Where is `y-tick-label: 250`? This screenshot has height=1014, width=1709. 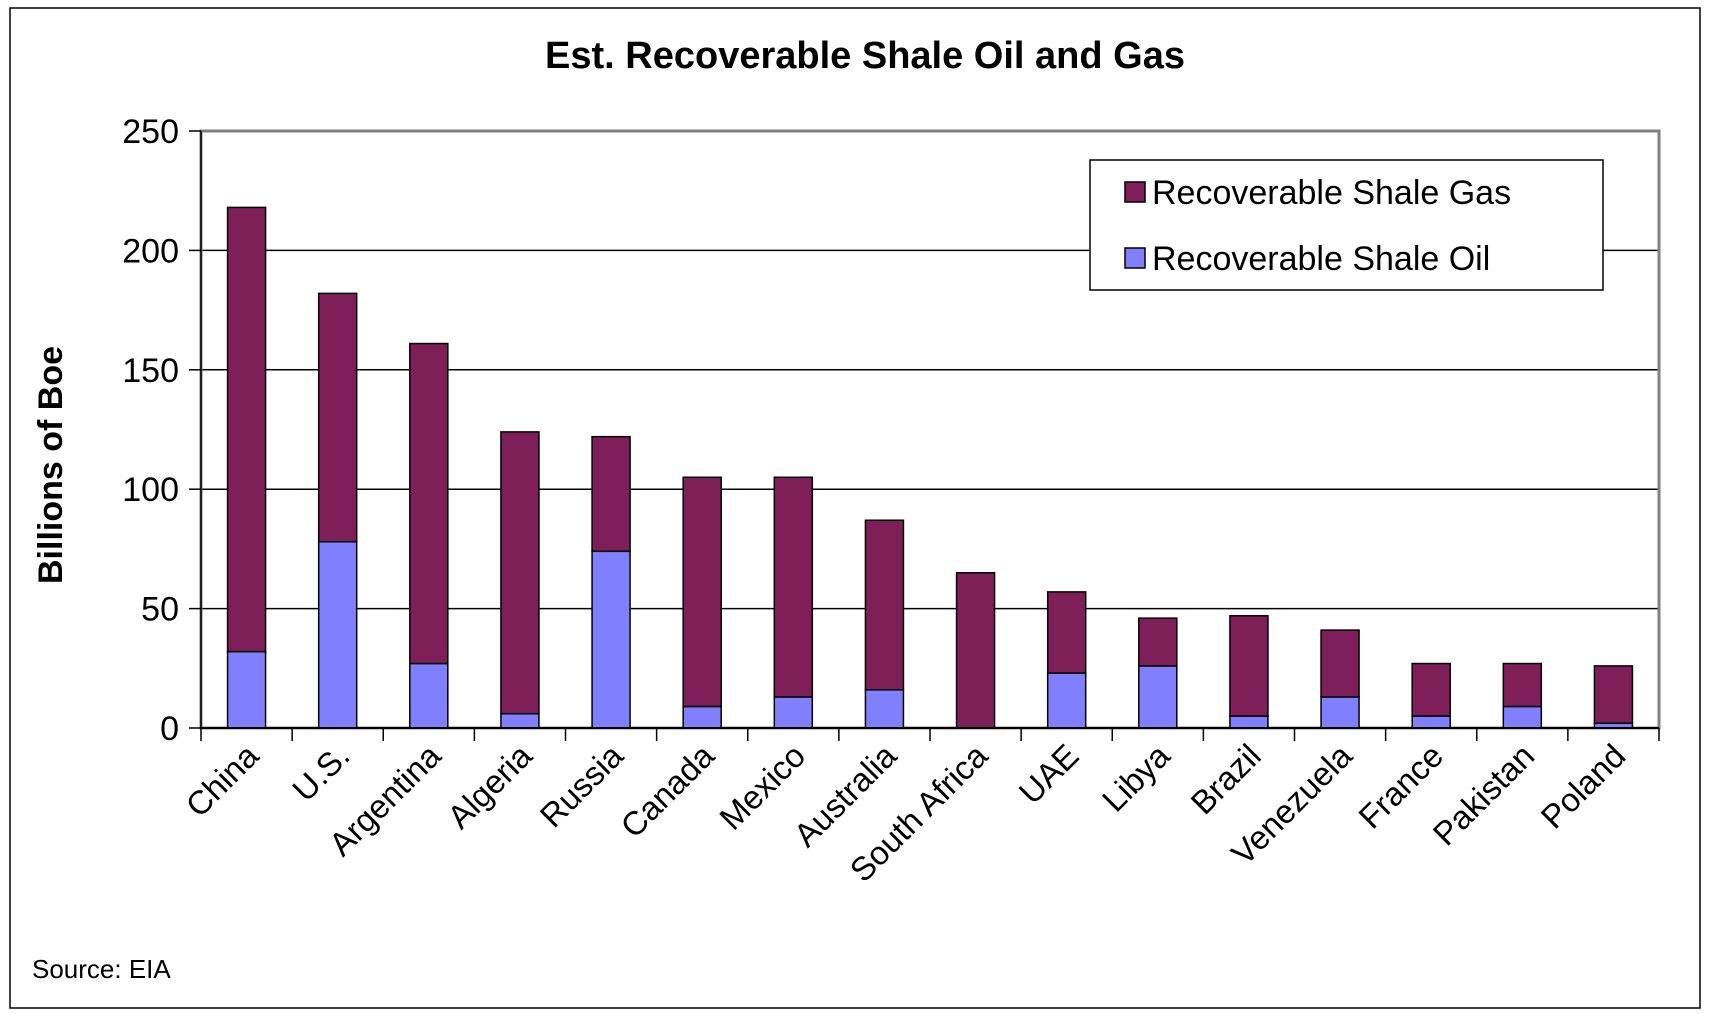 y-tick-label: 250 is located at coordinates (150, 132).